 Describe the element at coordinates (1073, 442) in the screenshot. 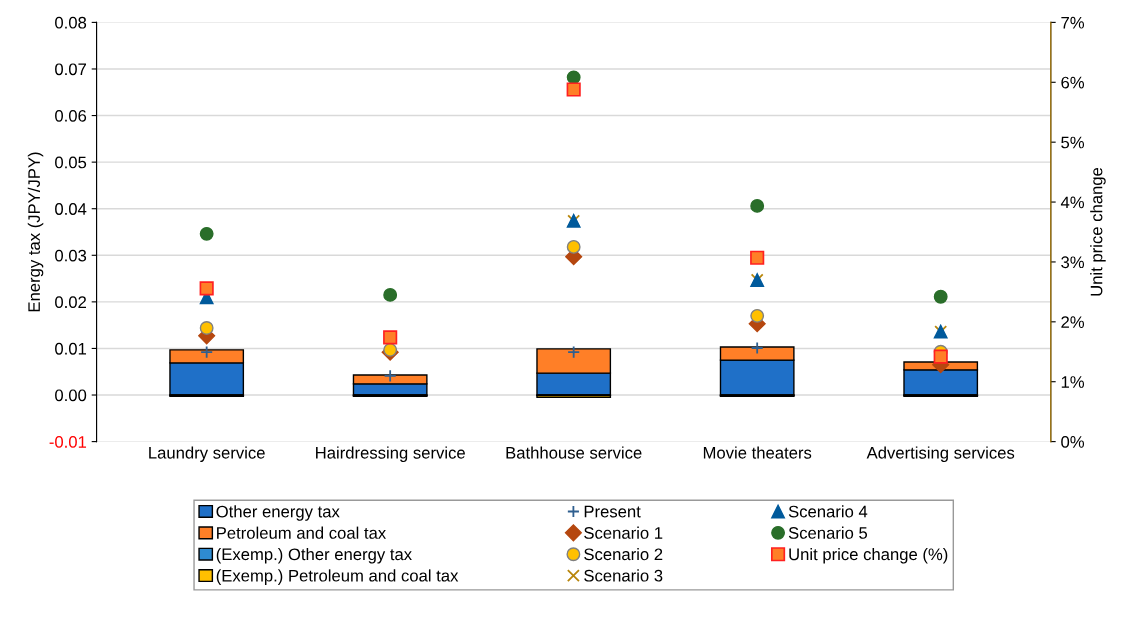

I see `y2-tick-label: 0%` at that location.